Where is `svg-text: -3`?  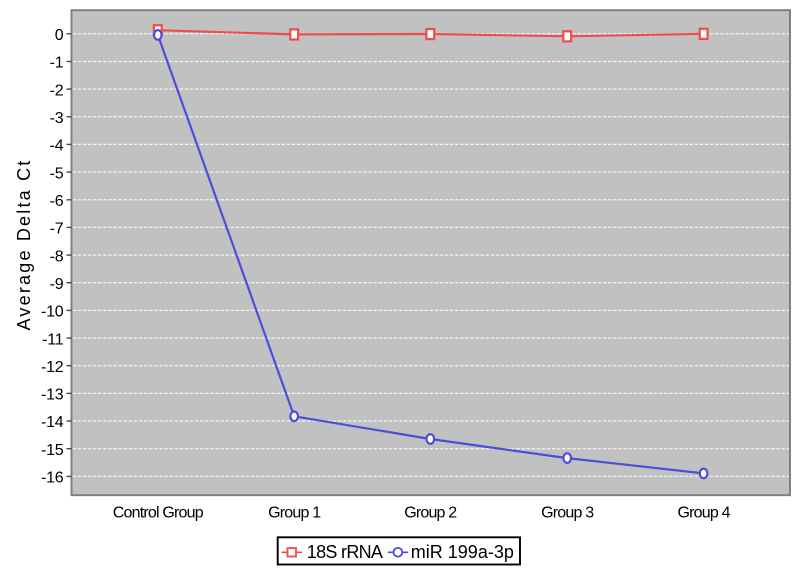
svg-text: -3 is located at coordinates (57, 118).